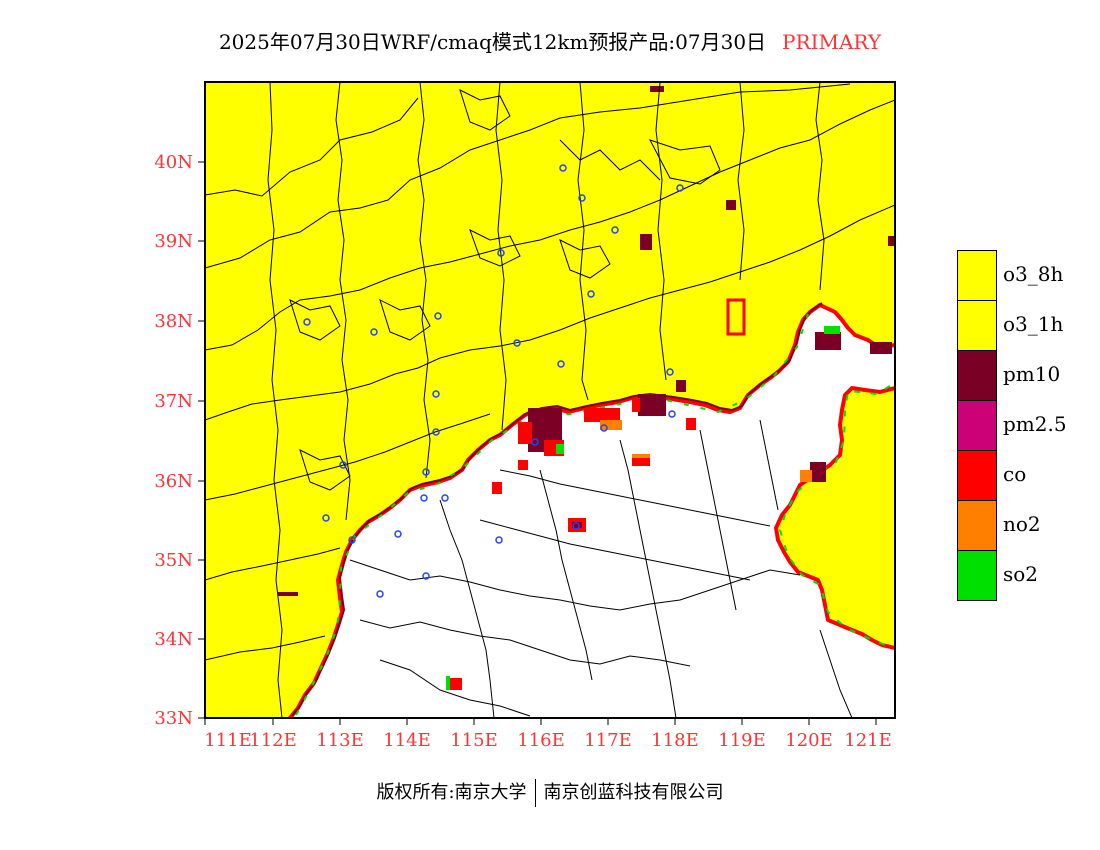 The width and height of the screenshot is (1100, 850). I want to click on footer-separator, so click(535, 793).